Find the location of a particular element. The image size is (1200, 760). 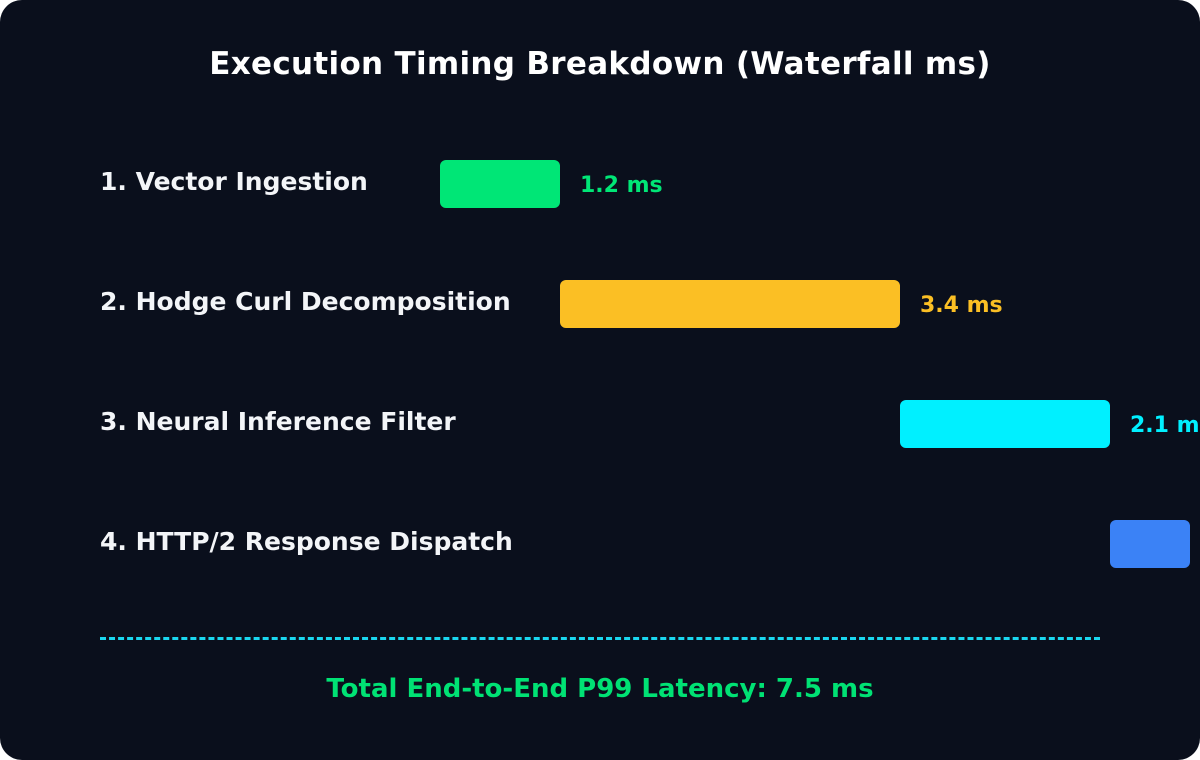

bar-value-label: 3.4 ms is located at coordinates (961, 305).